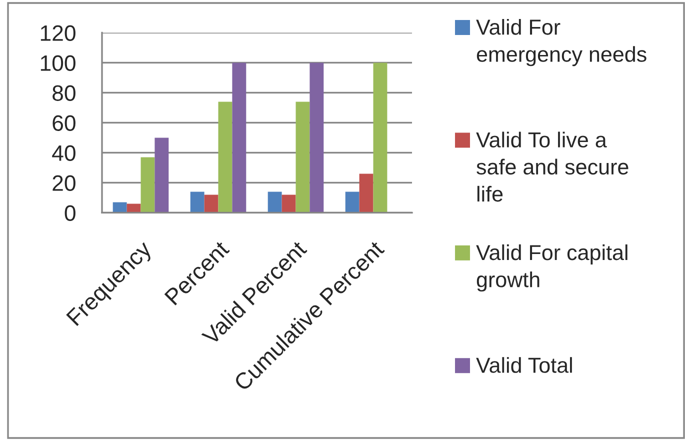 Image resolution: width=685 pixels, height=441 pixels. Describe the element at coordinates (58, 63) in the screenshot. I see `y-tick-label: 100` at that location.